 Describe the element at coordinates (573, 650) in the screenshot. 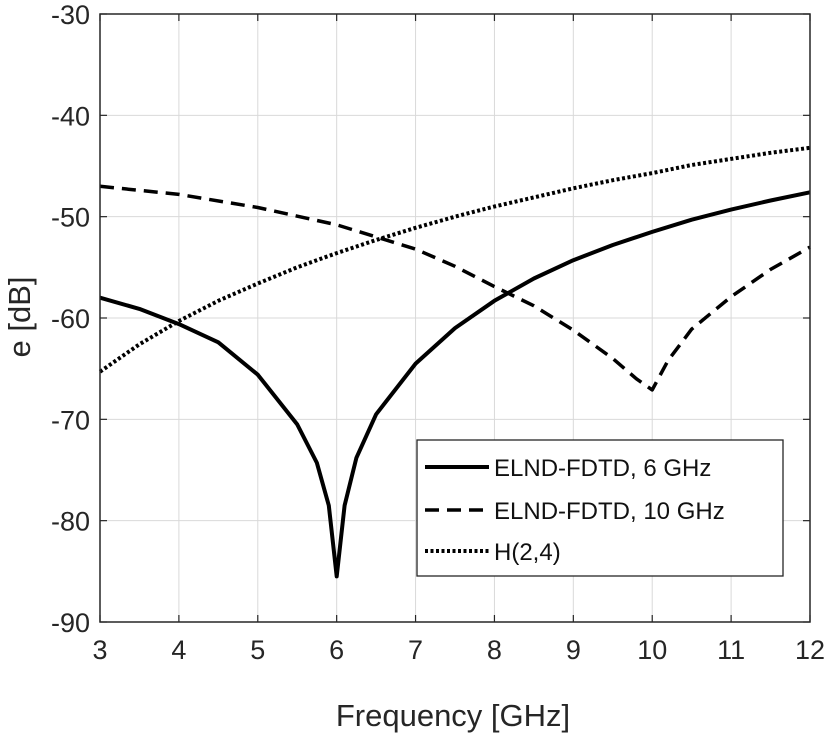

I see `x-tick-label: 9` at that location.